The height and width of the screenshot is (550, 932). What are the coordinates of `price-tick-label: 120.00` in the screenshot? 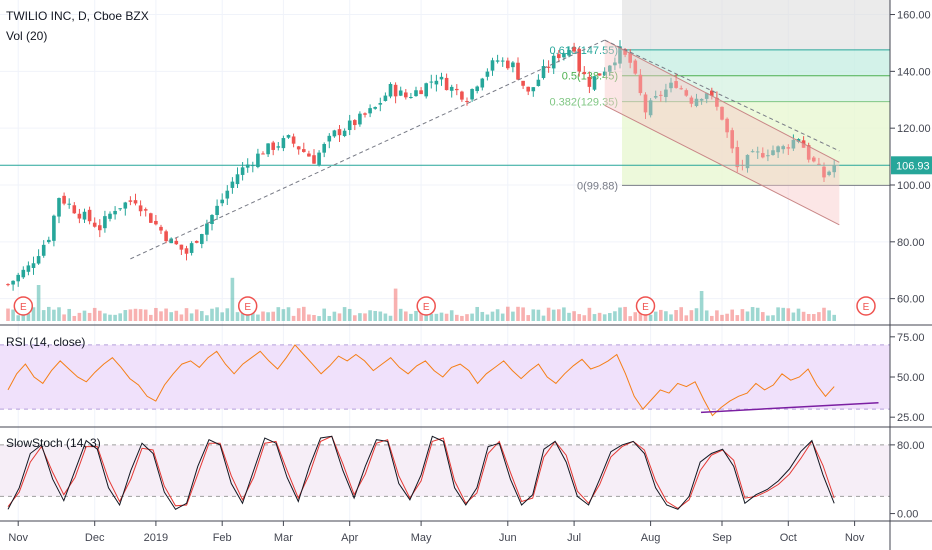 It's located at (914, 129).